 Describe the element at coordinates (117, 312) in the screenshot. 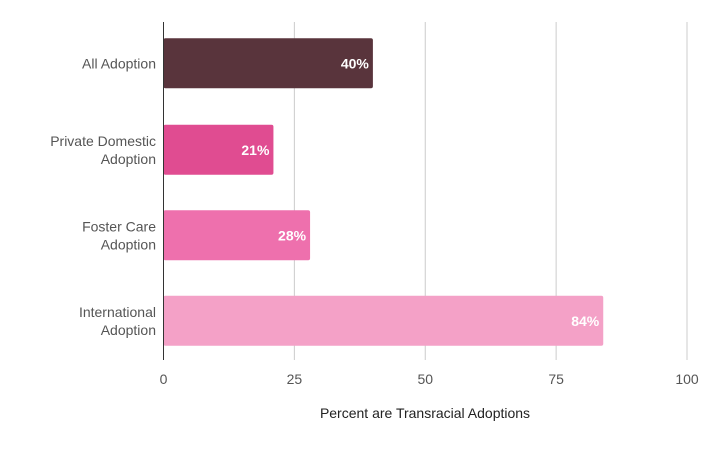

I see `category-label: International` at that location.